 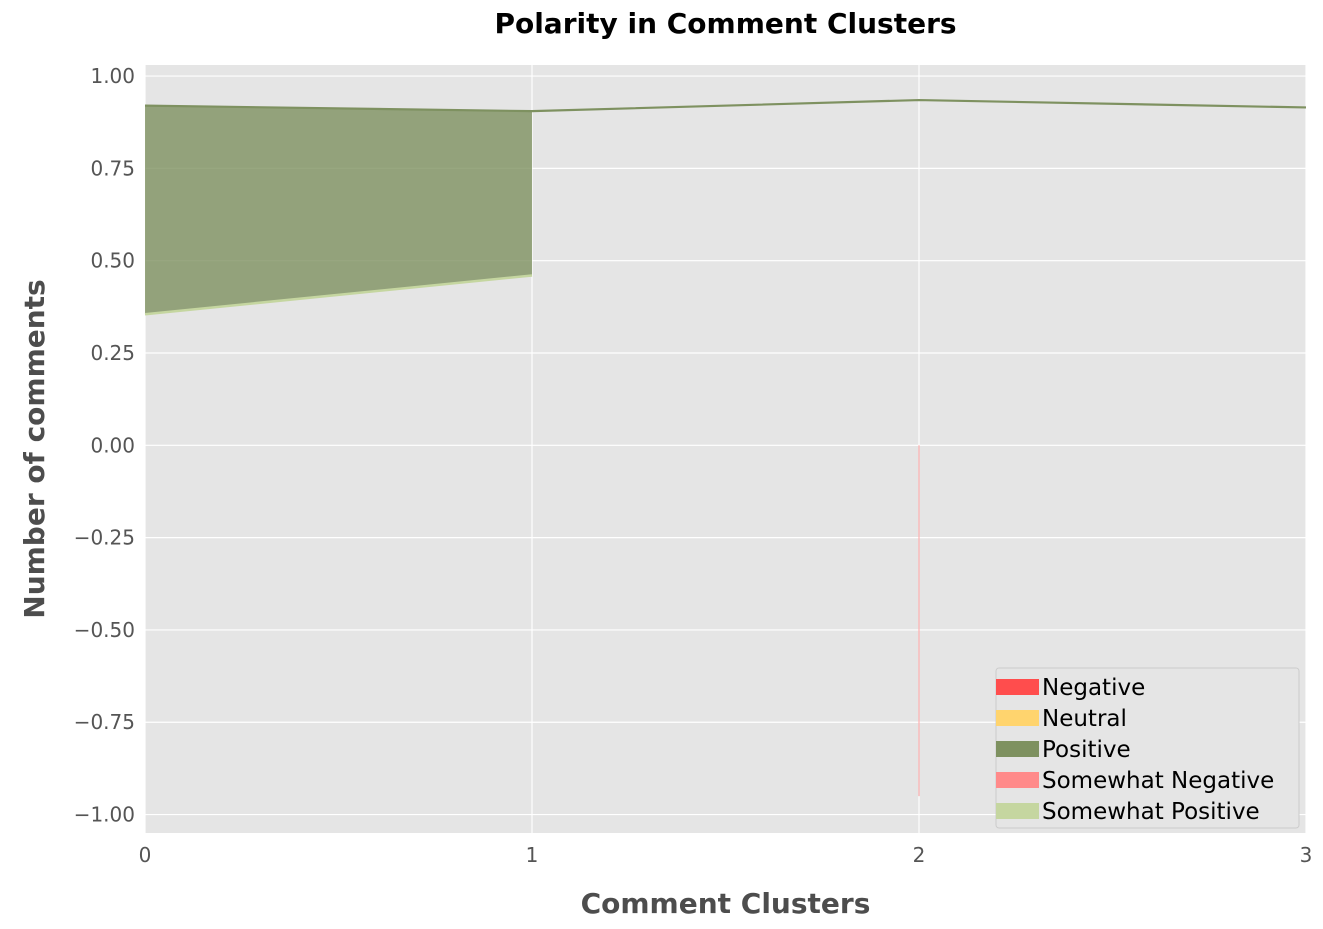 I want to click on y-axis-label: Number of comments, so click(x=34, y=448).